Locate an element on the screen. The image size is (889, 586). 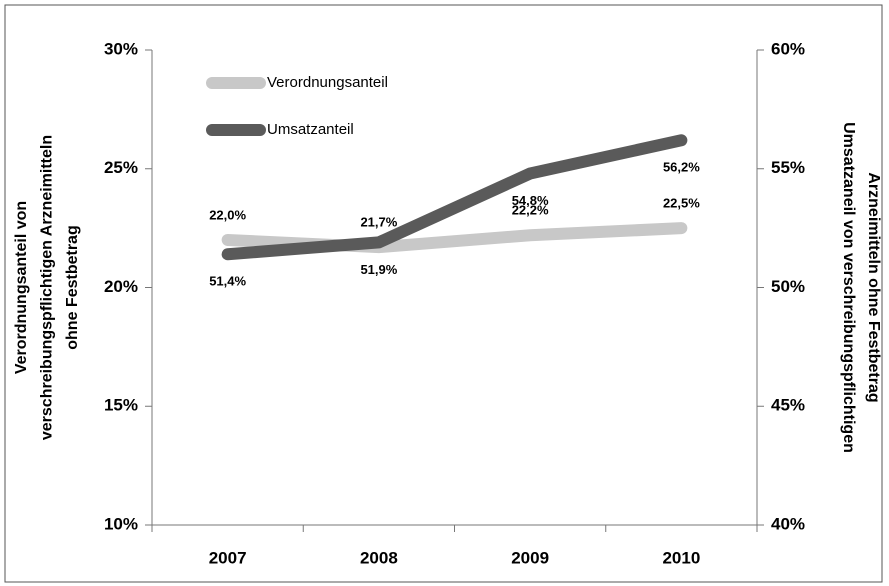
data-label: 22,5% is located at coordinates (681, 203).